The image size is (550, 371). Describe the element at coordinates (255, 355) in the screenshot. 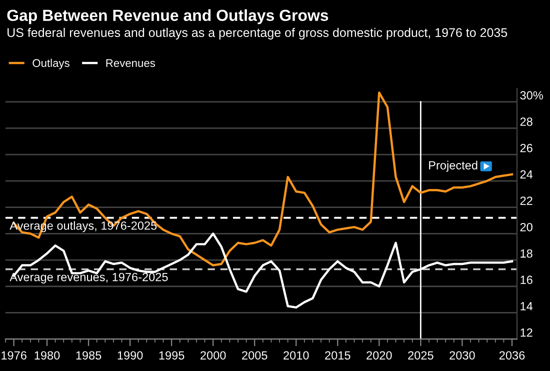

I see `x-tick-label: 2005` at that location.